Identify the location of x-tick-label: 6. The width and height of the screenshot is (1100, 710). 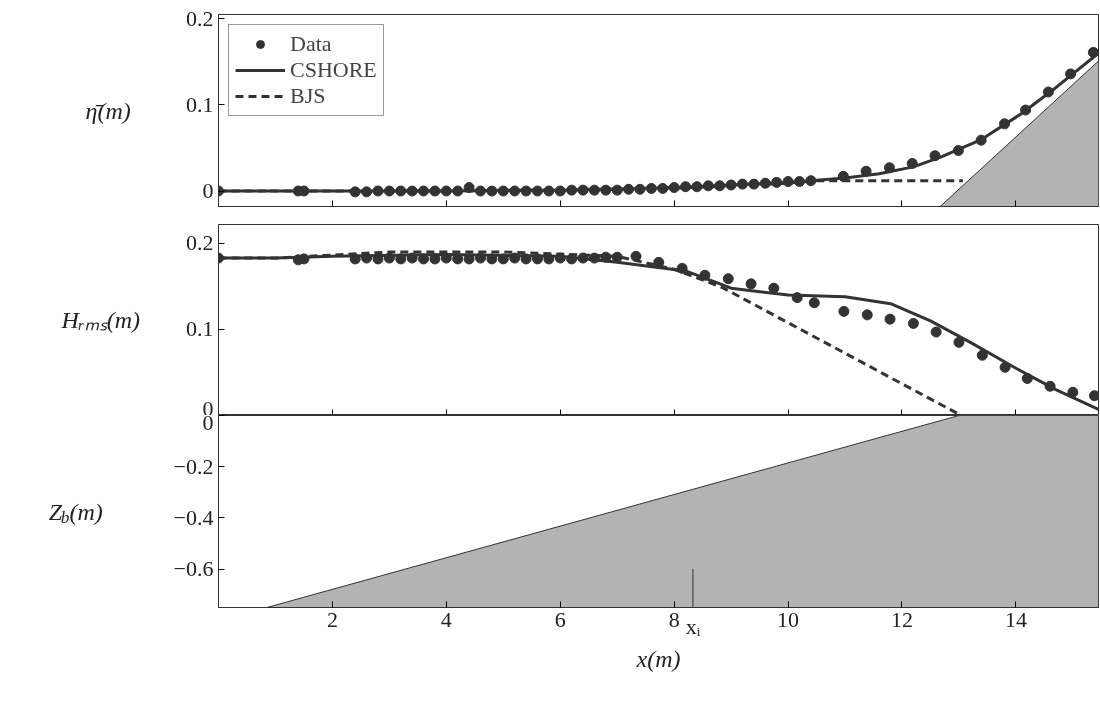
(560, 619).